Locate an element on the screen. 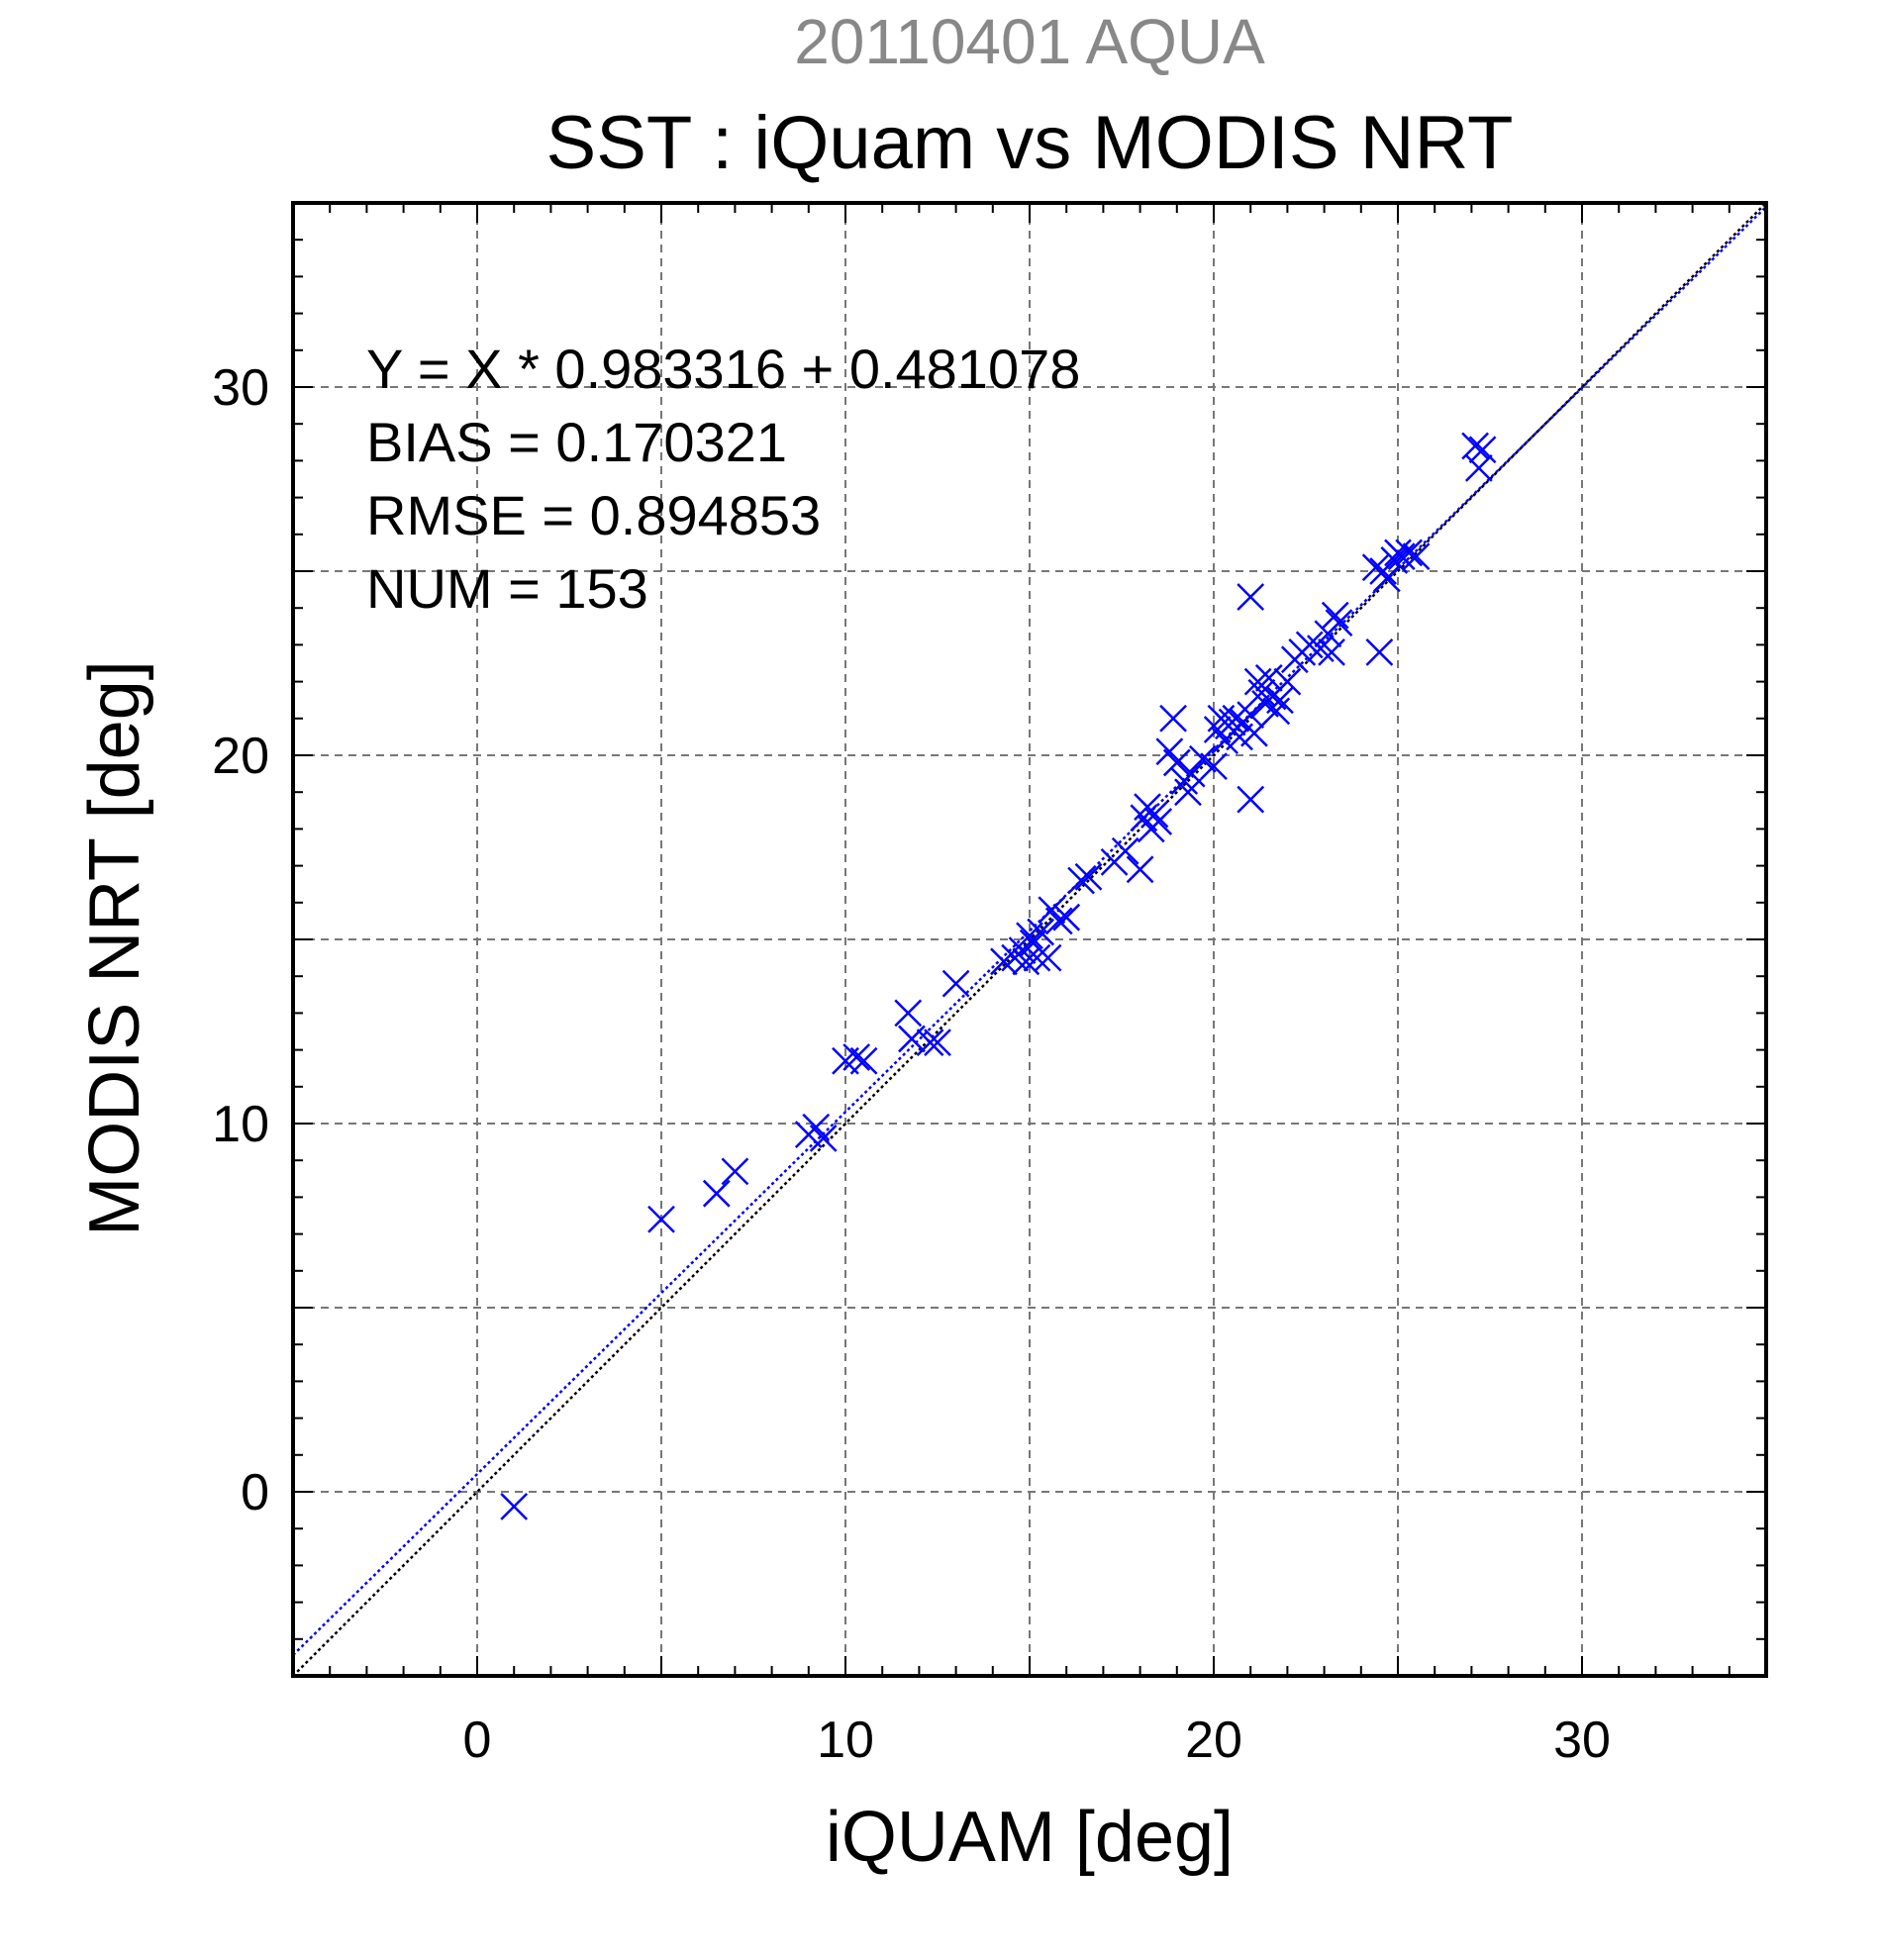  x-tick-label: 0 is located at coordinates (477, 1740).